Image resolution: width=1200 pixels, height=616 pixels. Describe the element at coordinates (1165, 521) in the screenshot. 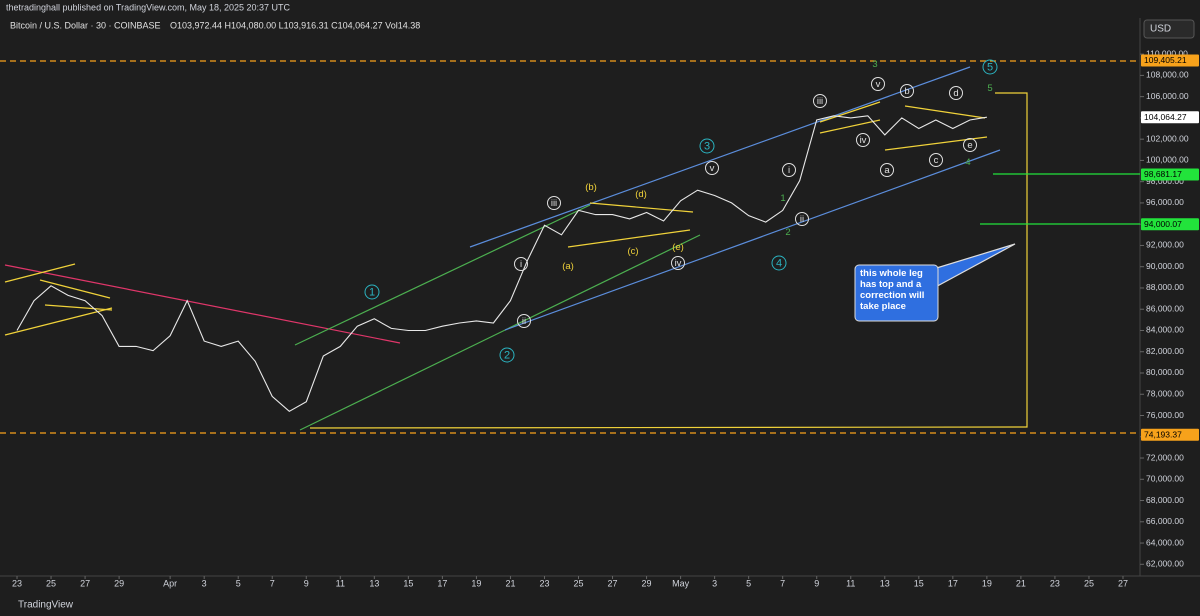

I see `y-tick-label: 66,000.00` at that location.